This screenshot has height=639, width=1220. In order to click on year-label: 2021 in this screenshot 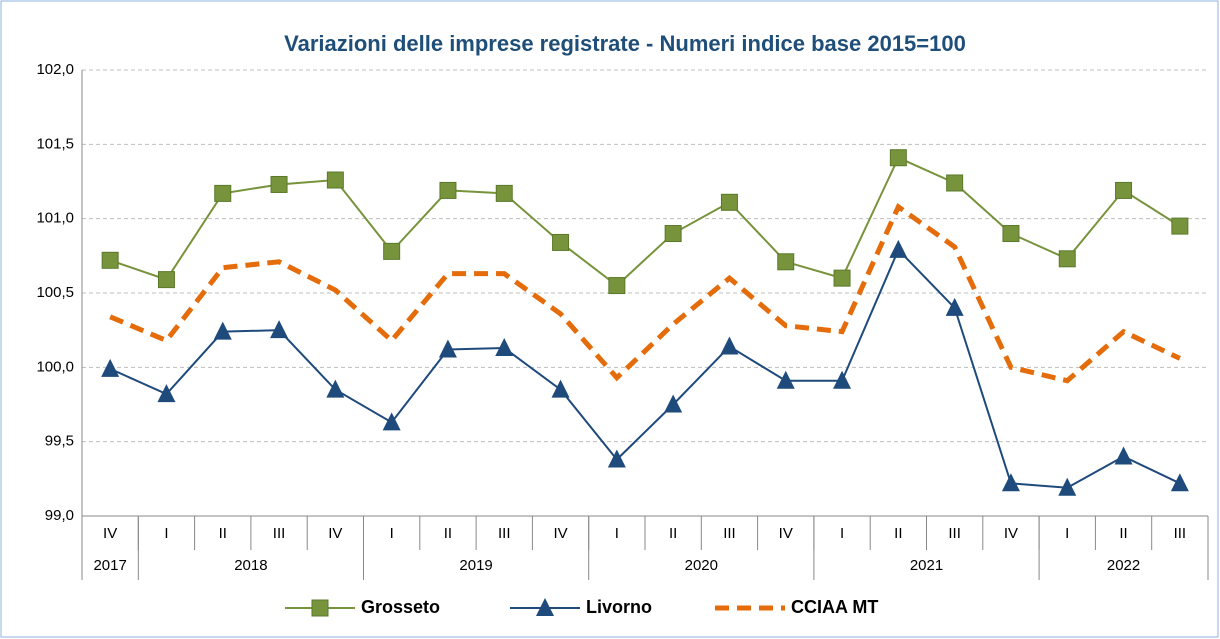, I will do `click(926, 565)`.